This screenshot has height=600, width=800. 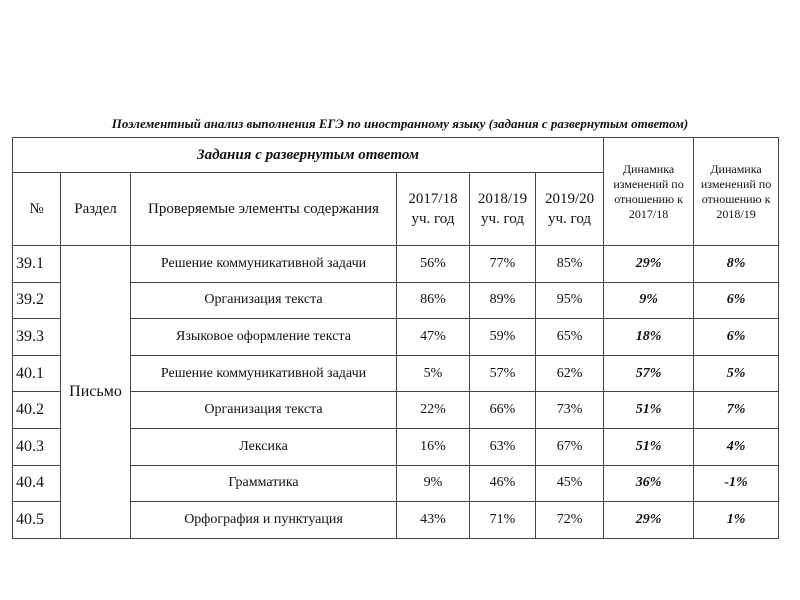 What do you see at coordinates (502, 209) in the screenshot?
I see `column-header: 2018/19 уч. год` at bounding box center [502, 209].